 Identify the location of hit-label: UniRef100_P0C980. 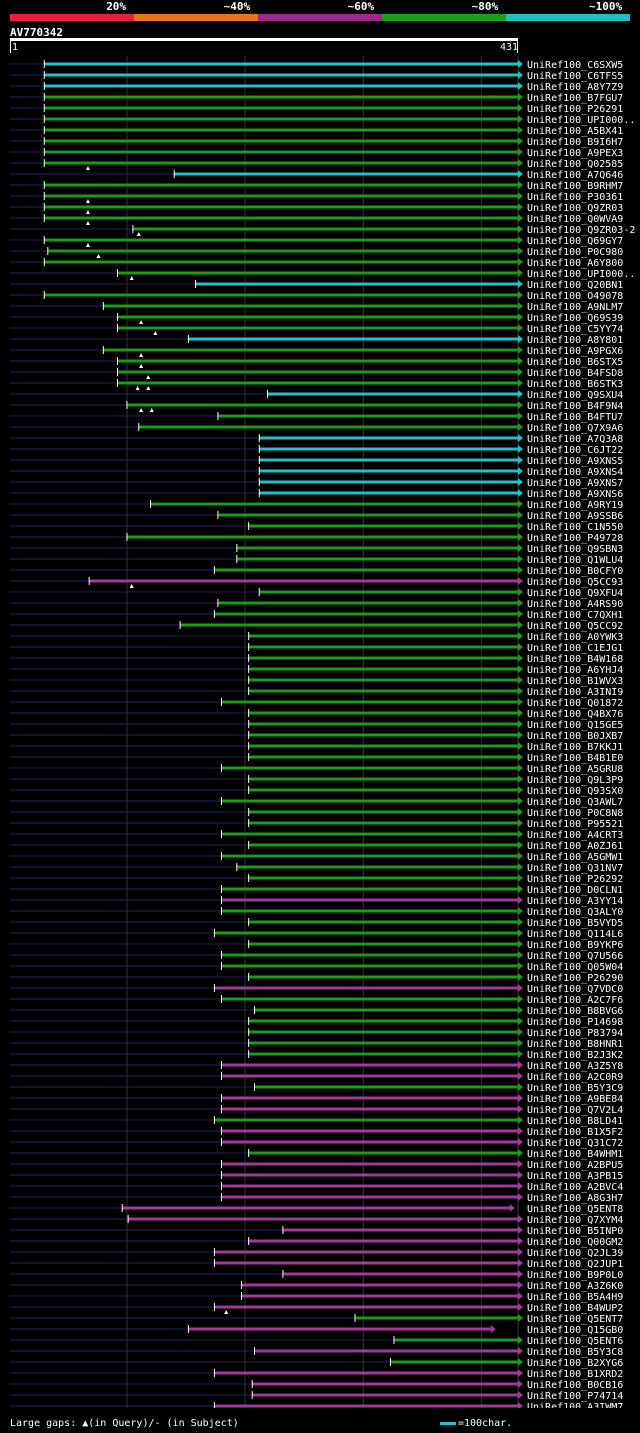
(575, 252).